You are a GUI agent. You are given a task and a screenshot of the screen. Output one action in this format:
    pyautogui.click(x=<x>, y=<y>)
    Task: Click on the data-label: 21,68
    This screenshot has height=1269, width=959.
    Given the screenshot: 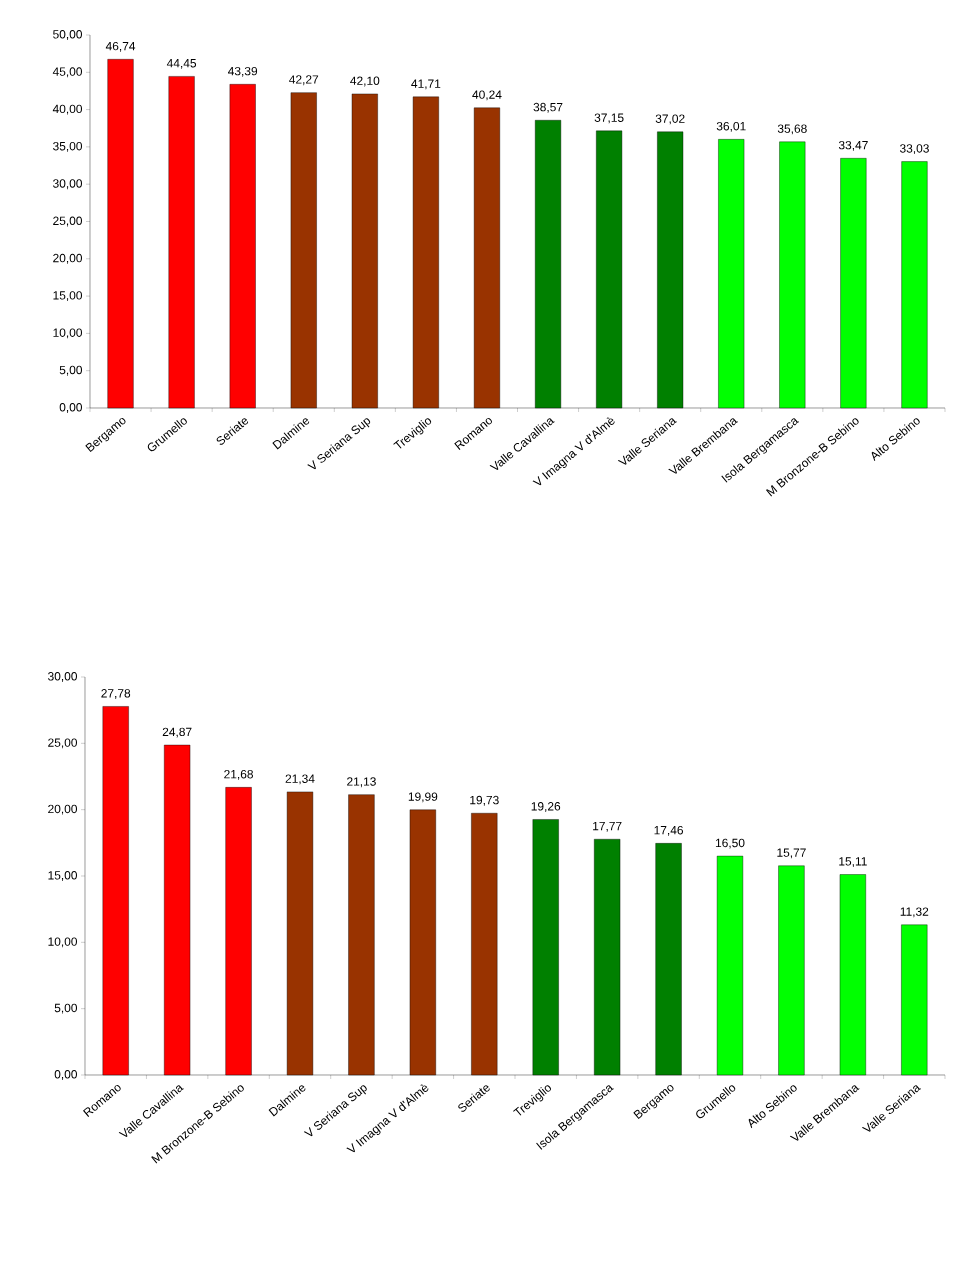 What is the action you would take?
    pyautogui.click(x=238, y=774)
    